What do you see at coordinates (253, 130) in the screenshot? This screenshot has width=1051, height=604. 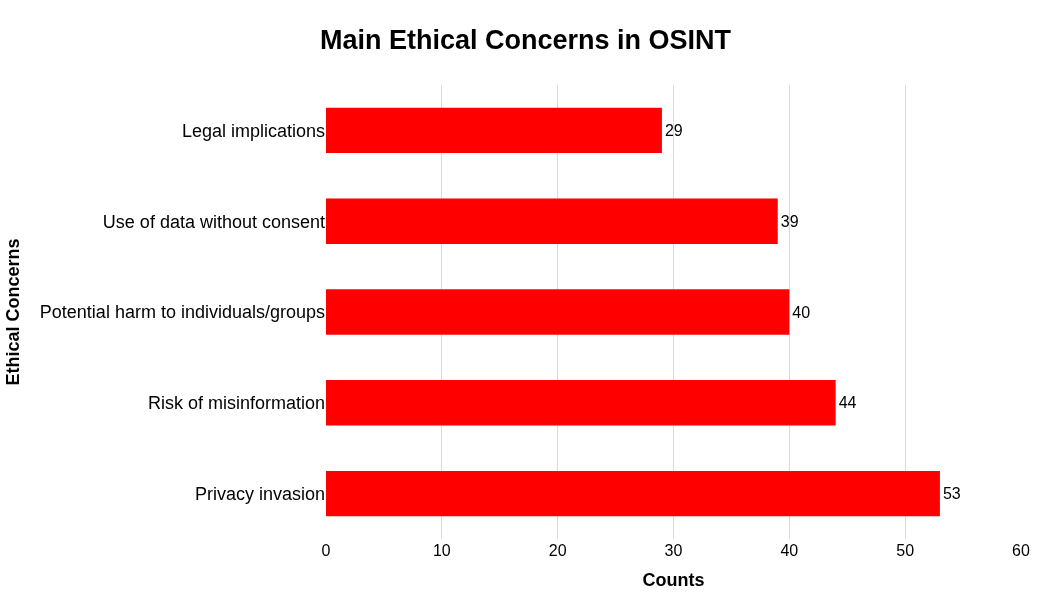 I see `y-tick-label: Legal implications` at bounding box center [253, 130].